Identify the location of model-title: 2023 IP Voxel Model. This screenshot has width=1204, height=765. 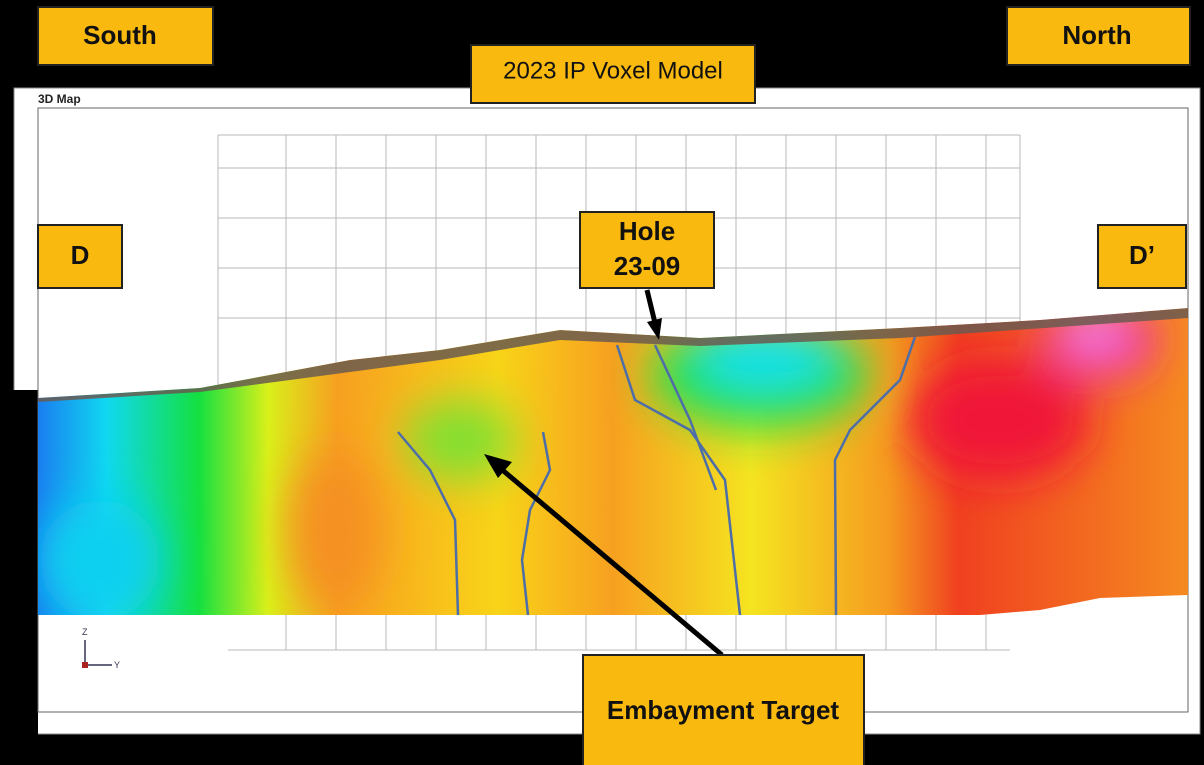
(613, 70).